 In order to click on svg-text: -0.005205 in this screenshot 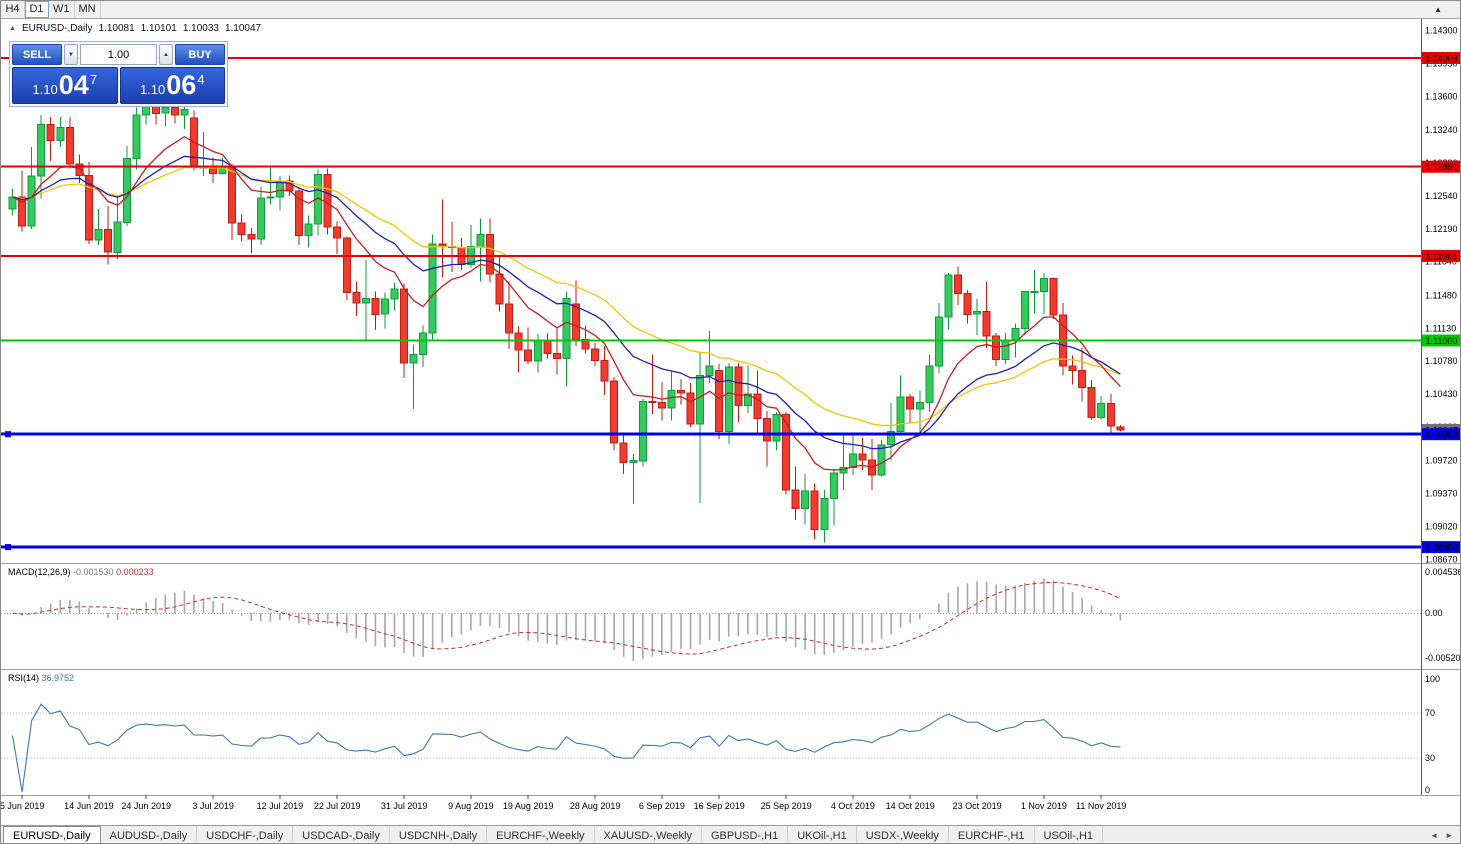, I will do `click(1443, 658)`.